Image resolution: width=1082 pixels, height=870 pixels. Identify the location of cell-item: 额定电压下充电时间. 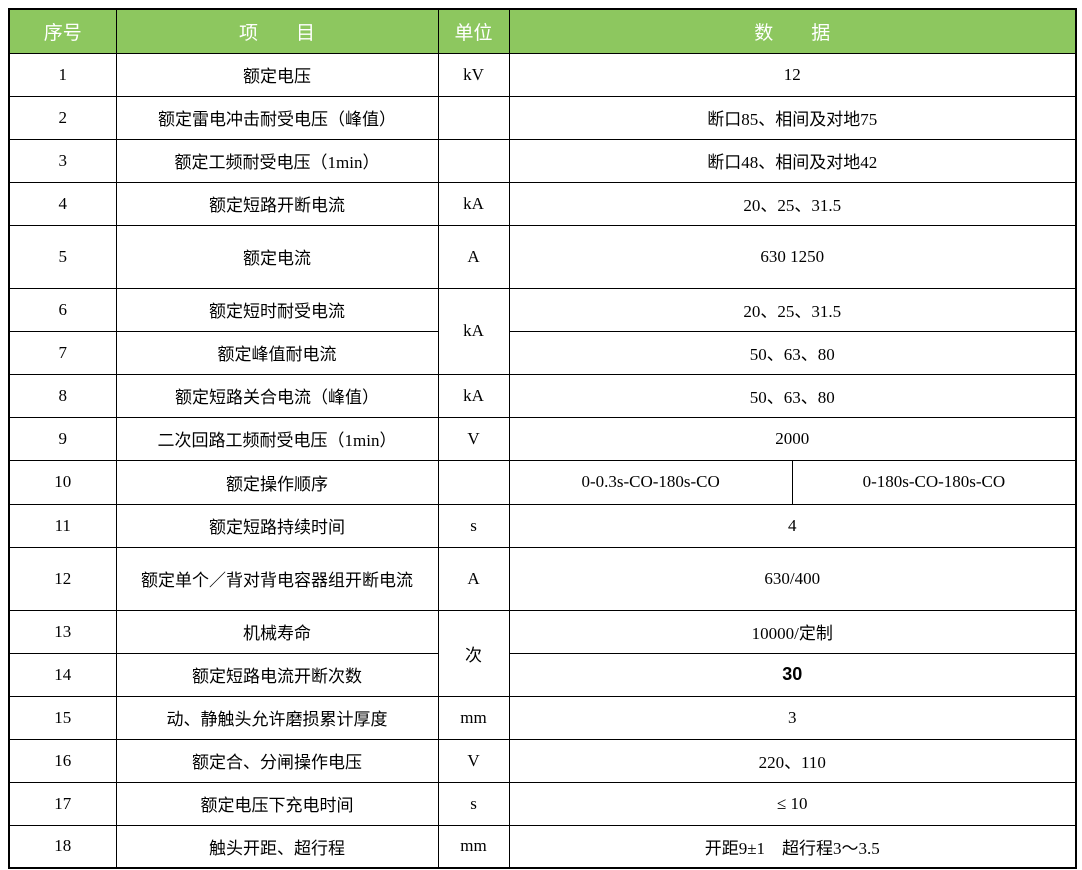
(277, 803).